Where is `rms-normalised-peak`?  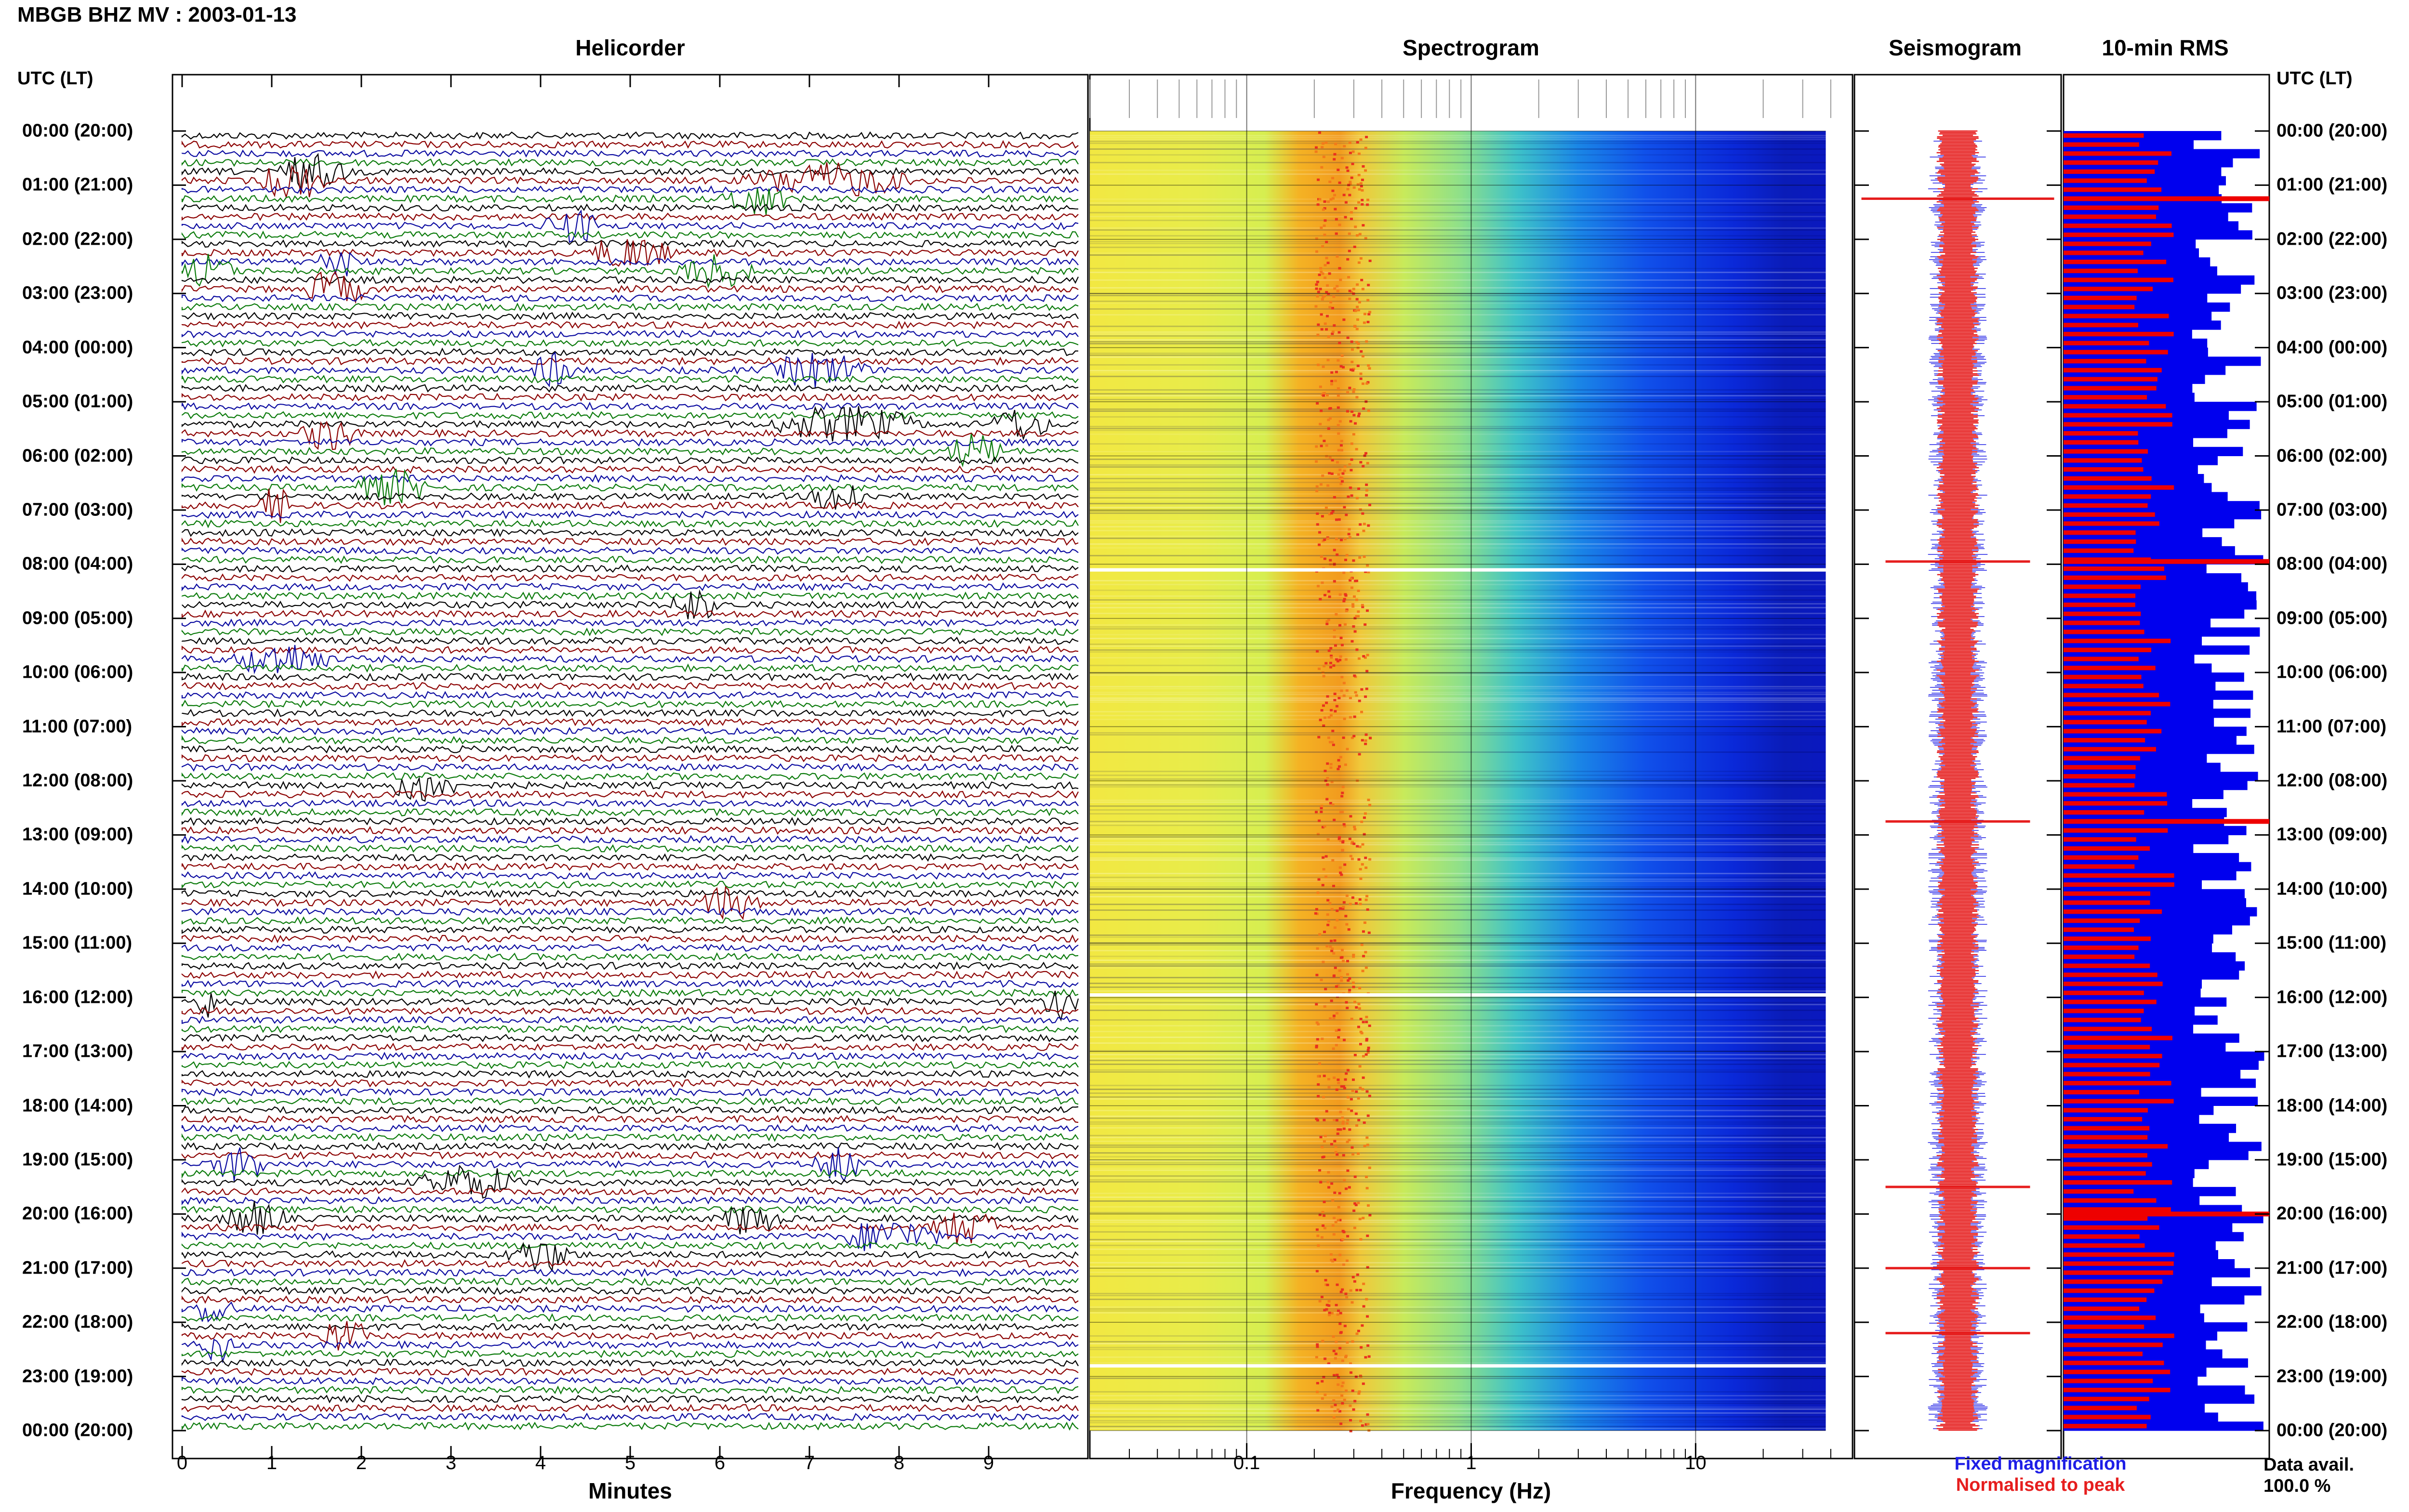 rms-normalised-peak is located at coordinates (2166, 1214).